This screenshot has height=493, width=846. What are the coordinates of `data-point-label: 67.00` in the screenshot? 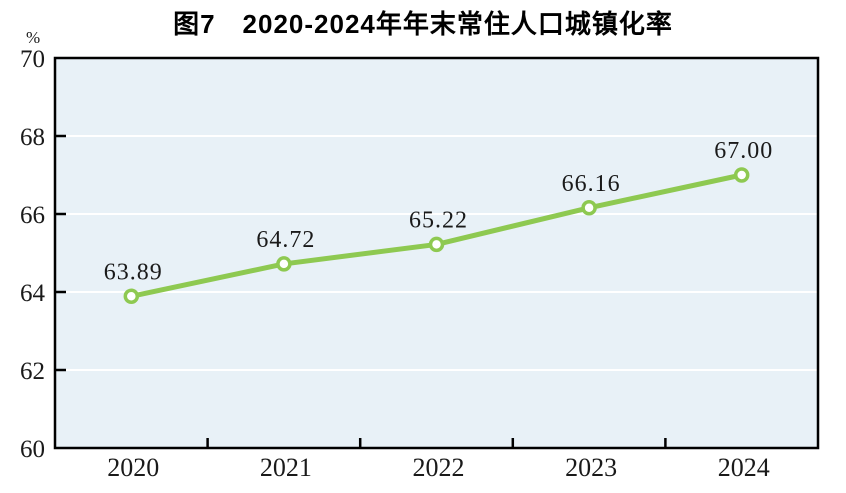 It's located at (743, 151).